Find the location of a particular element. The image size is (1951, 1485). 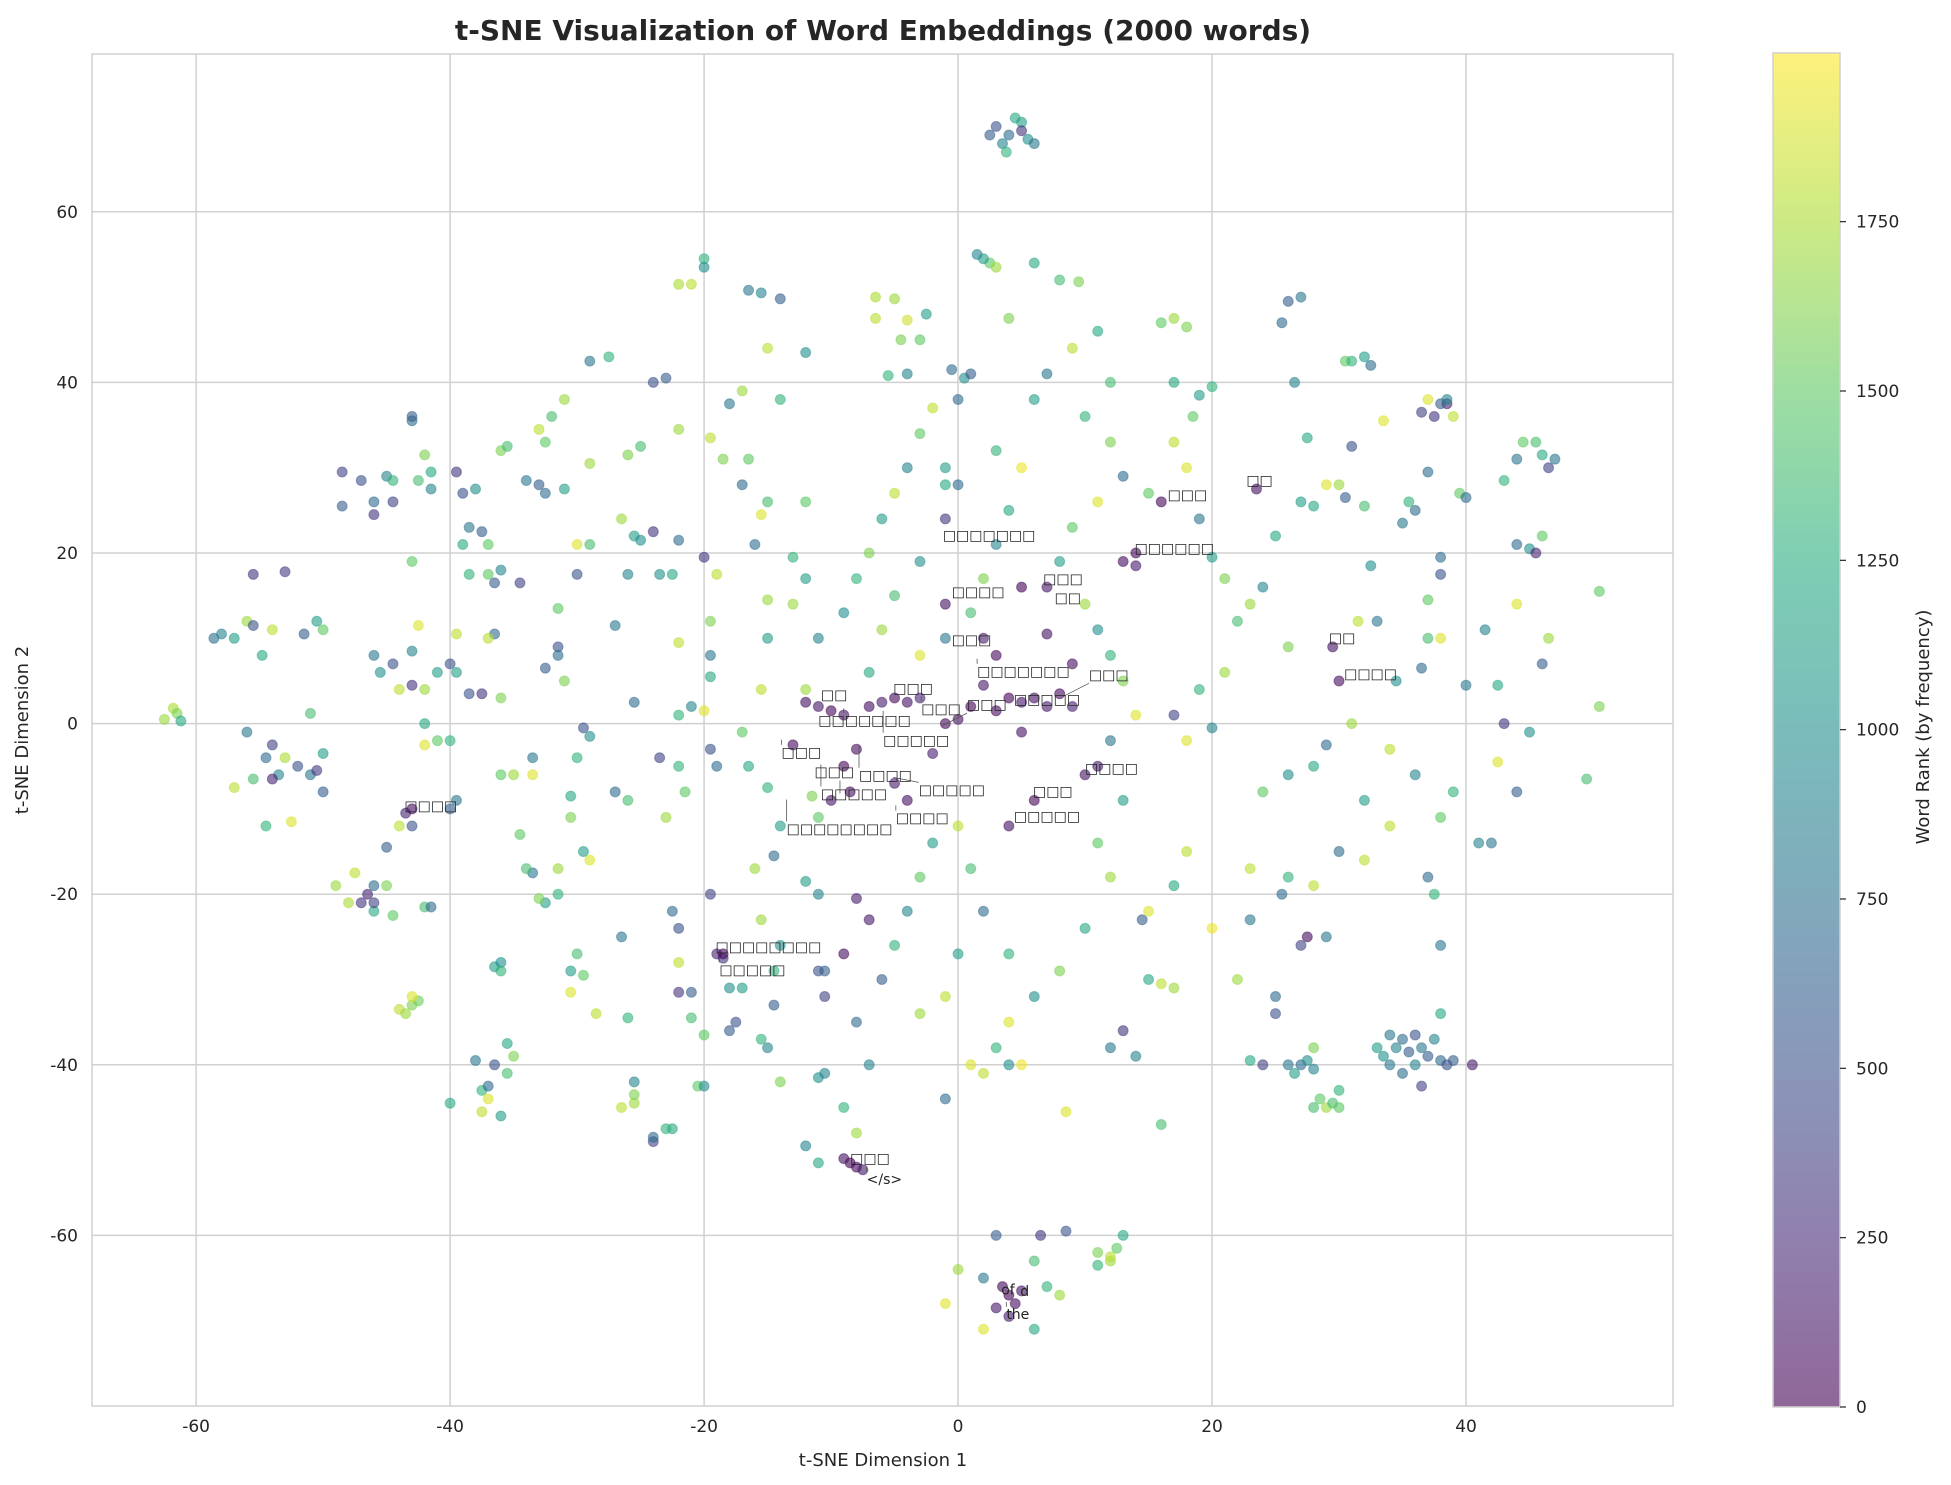

y-tick-label: 40 is located at coordinates (67, 383).